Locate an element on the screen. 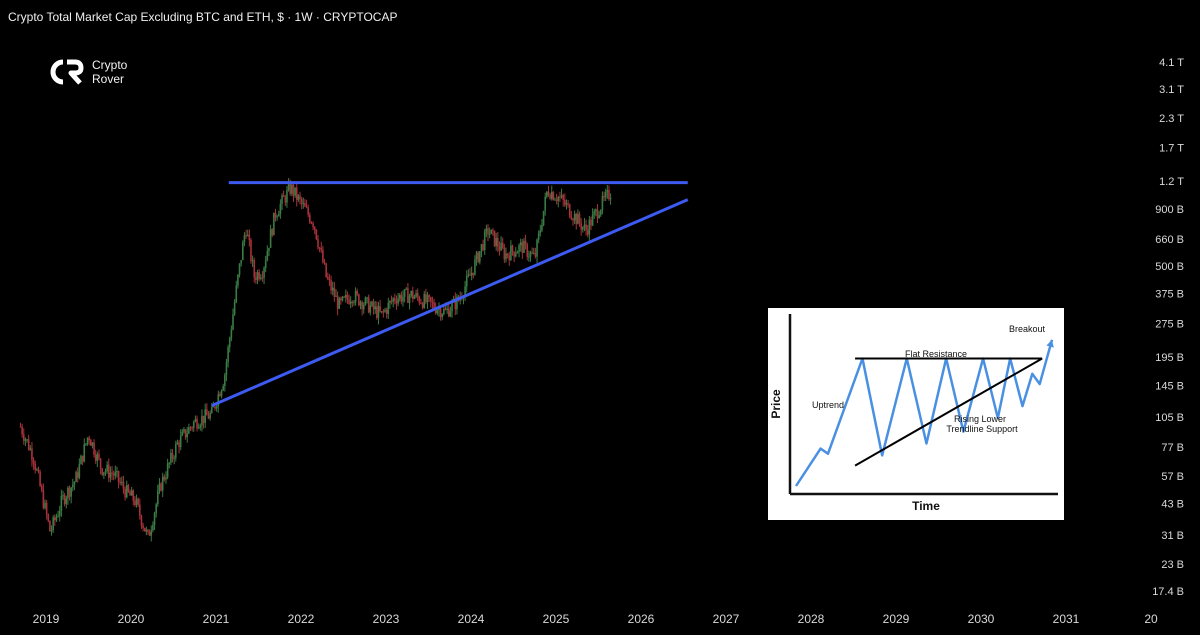 The width and height of the screenshot is (1200, 635). y-tick-label: 57 B is located at coordinates (1172, 477).